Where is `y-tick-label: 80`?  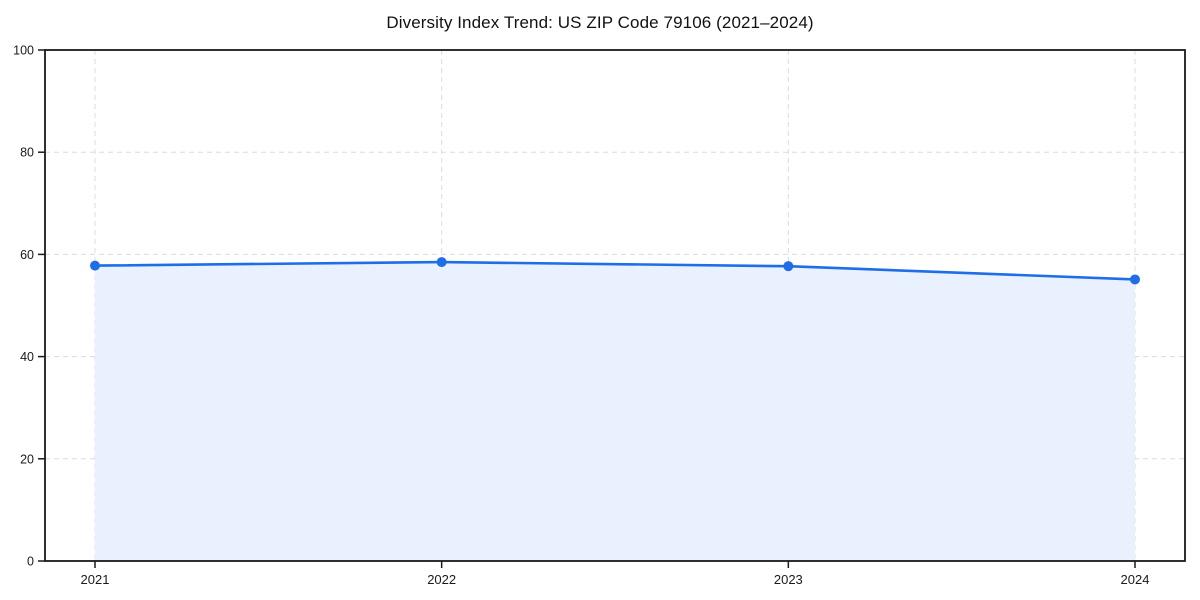
y-tick-label: 80 is located at coordinates (27, 153).